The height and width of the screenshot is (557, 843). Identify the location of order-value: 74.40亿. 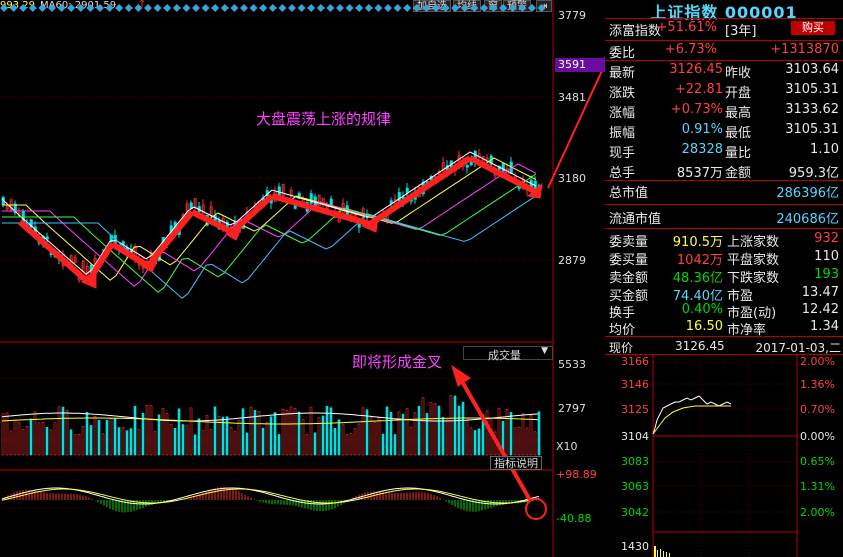
(697, 296).